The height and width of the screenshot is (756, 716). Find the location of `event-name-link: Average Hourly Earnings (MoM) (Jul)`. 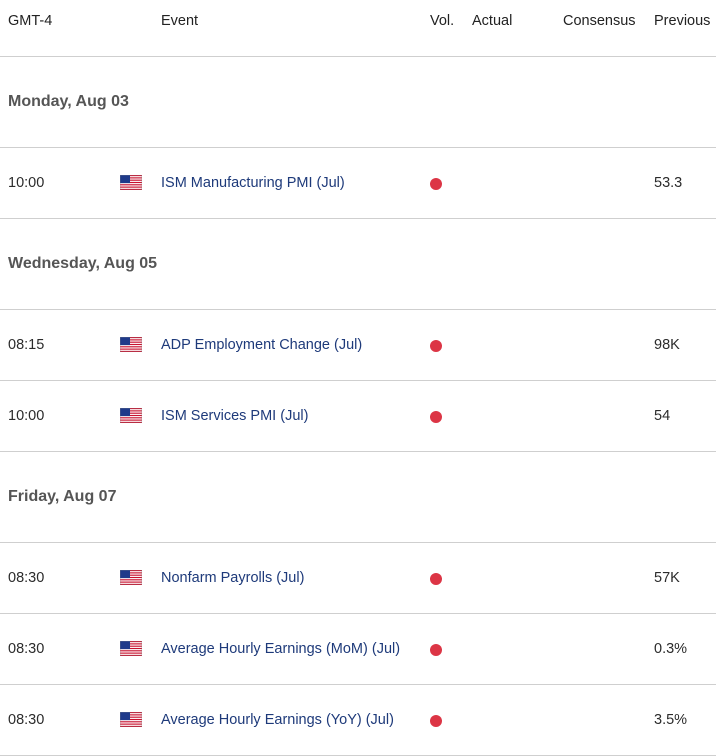

event-name-link: Average Hourly Earnings (MoM) (Jul) is located at coordinates (281, 649).